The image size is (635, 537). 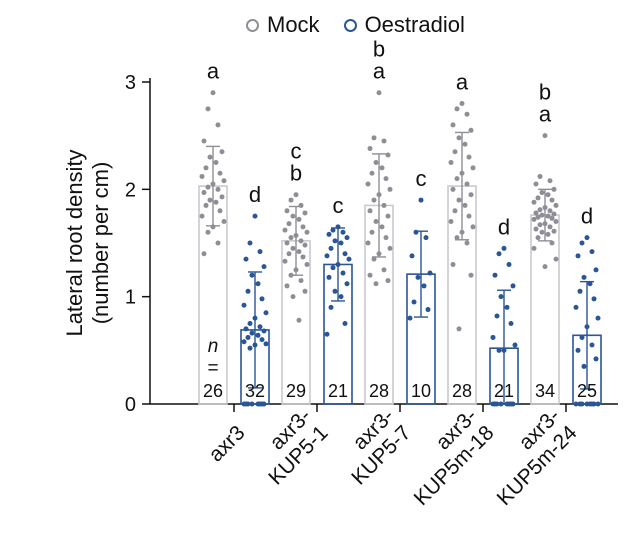 I want to click on y-tick-label-2: 2, so click(x=130, y=190).